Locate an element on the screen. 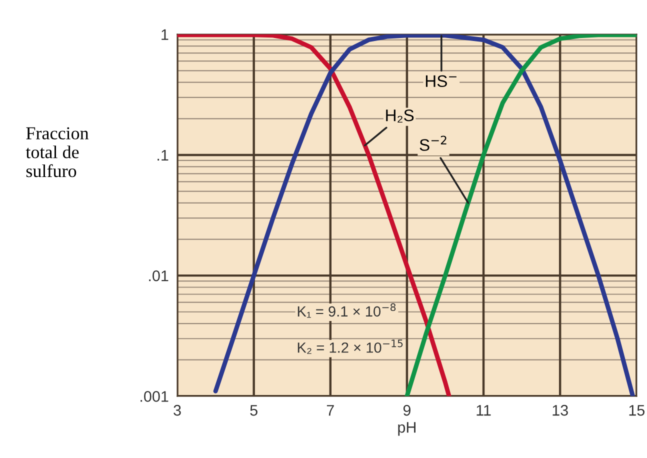 The height and width of the screenshot is (458, 647). y-tick-label: 1 is located at coordinates (165, 34).